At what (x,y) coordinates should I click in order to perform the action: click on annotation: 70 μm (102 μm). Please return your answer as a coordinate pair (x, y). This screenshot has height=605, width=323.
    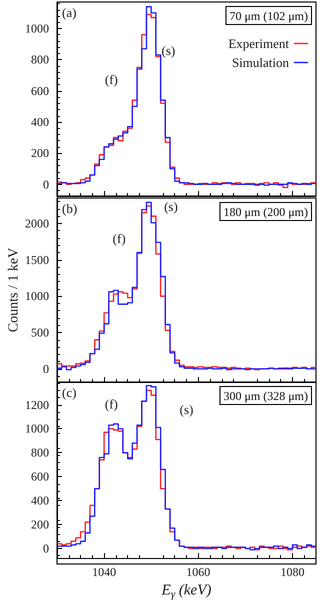
    Looking at the image, I should click on (268, 16).